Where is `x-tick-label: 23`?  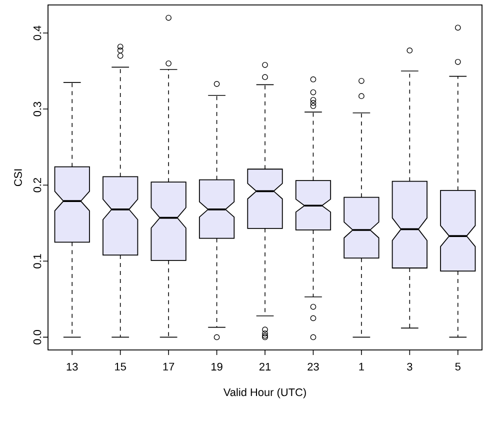 x-tick-label: 23 is located at coordinates (313, 366).